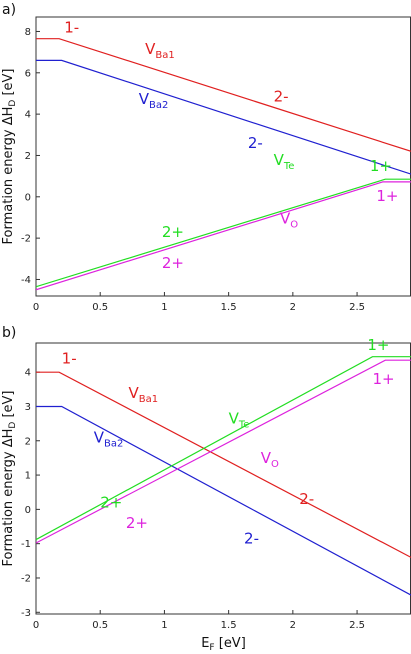 This screenshot has width=411, height=654. What do you see at coordinates (28, 407) in the screenshot?
I see `y-tick-label: 3` at bounding box center [28, 407].